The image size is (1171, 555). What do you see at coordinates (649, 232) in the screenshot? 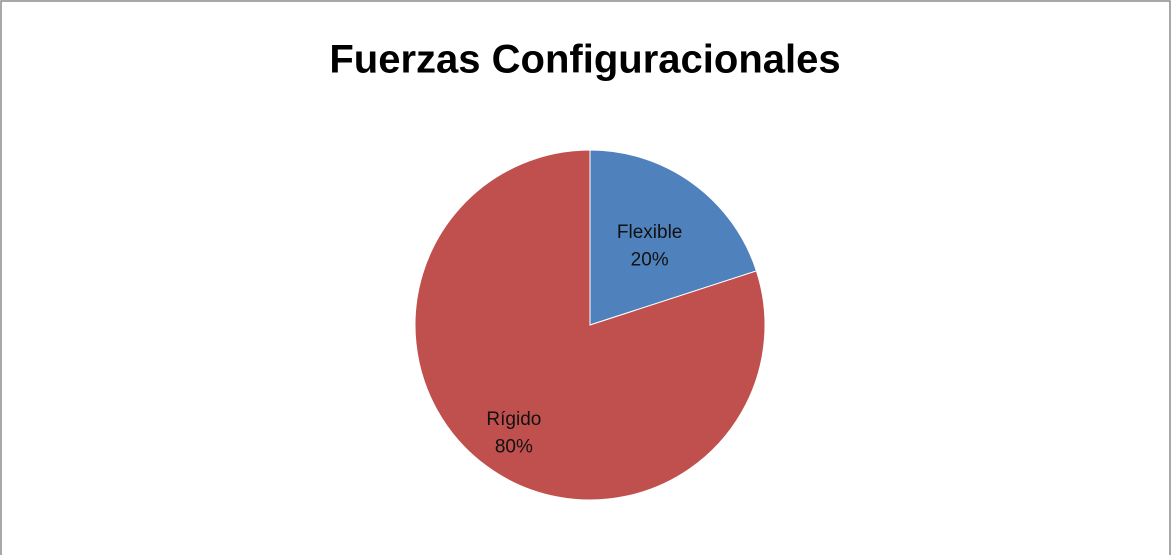
I see `slice-category: Flexible` at bounding box center [649, 232].